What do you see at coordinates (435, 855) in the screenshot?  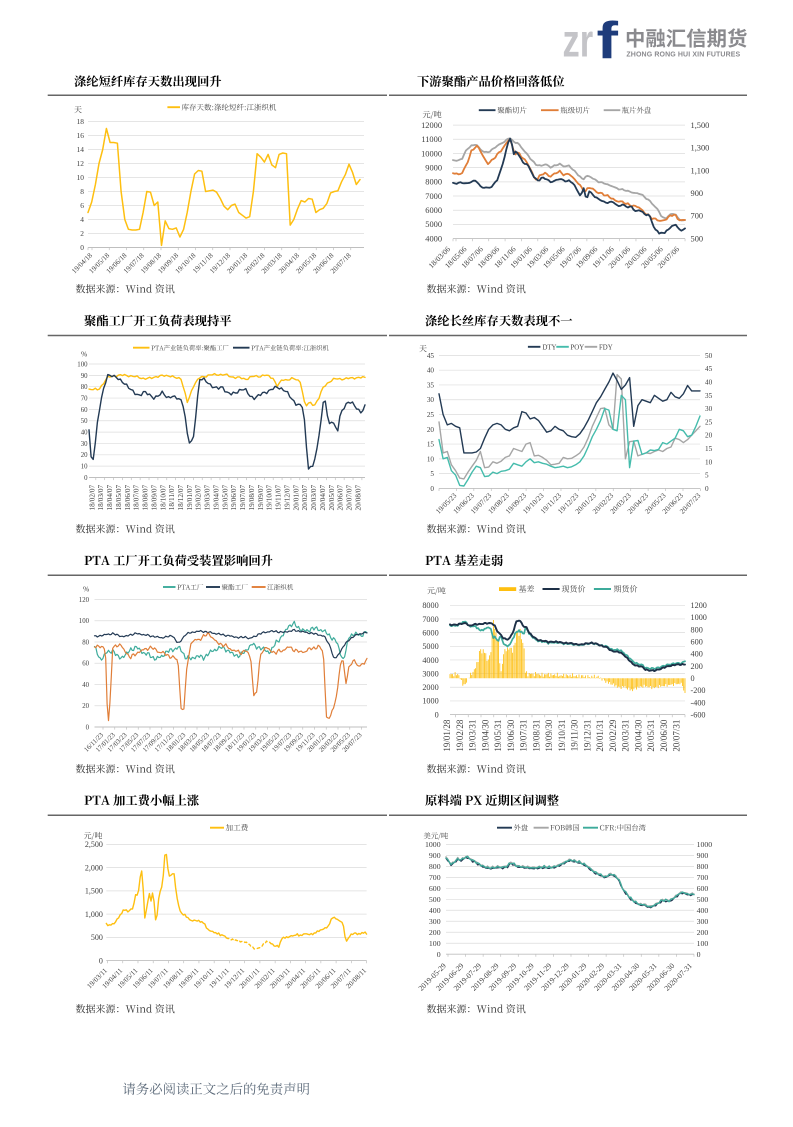 I see `svg-text: 900` at bounding box center [435, 855].